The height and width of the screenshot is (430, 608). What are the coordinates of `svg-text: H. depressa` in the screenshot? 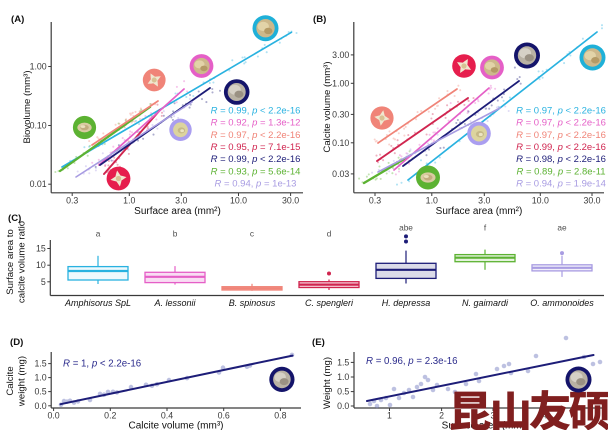 It's located at (406, 303).